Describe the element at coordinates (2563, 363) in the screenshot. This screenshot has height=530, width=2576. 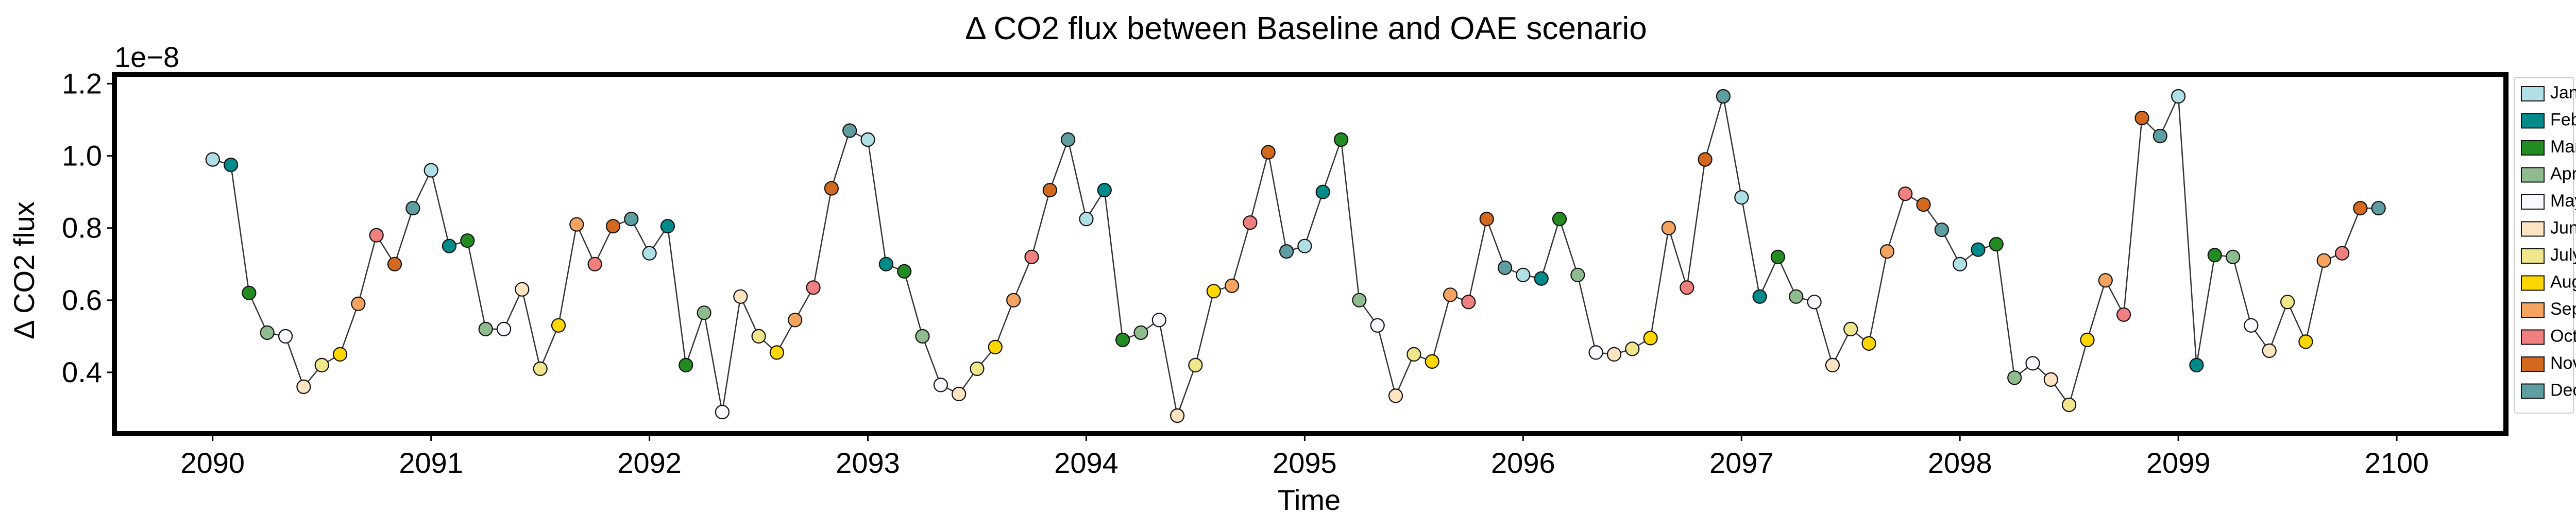
I see `legend-label-nov: Nov` at that location.